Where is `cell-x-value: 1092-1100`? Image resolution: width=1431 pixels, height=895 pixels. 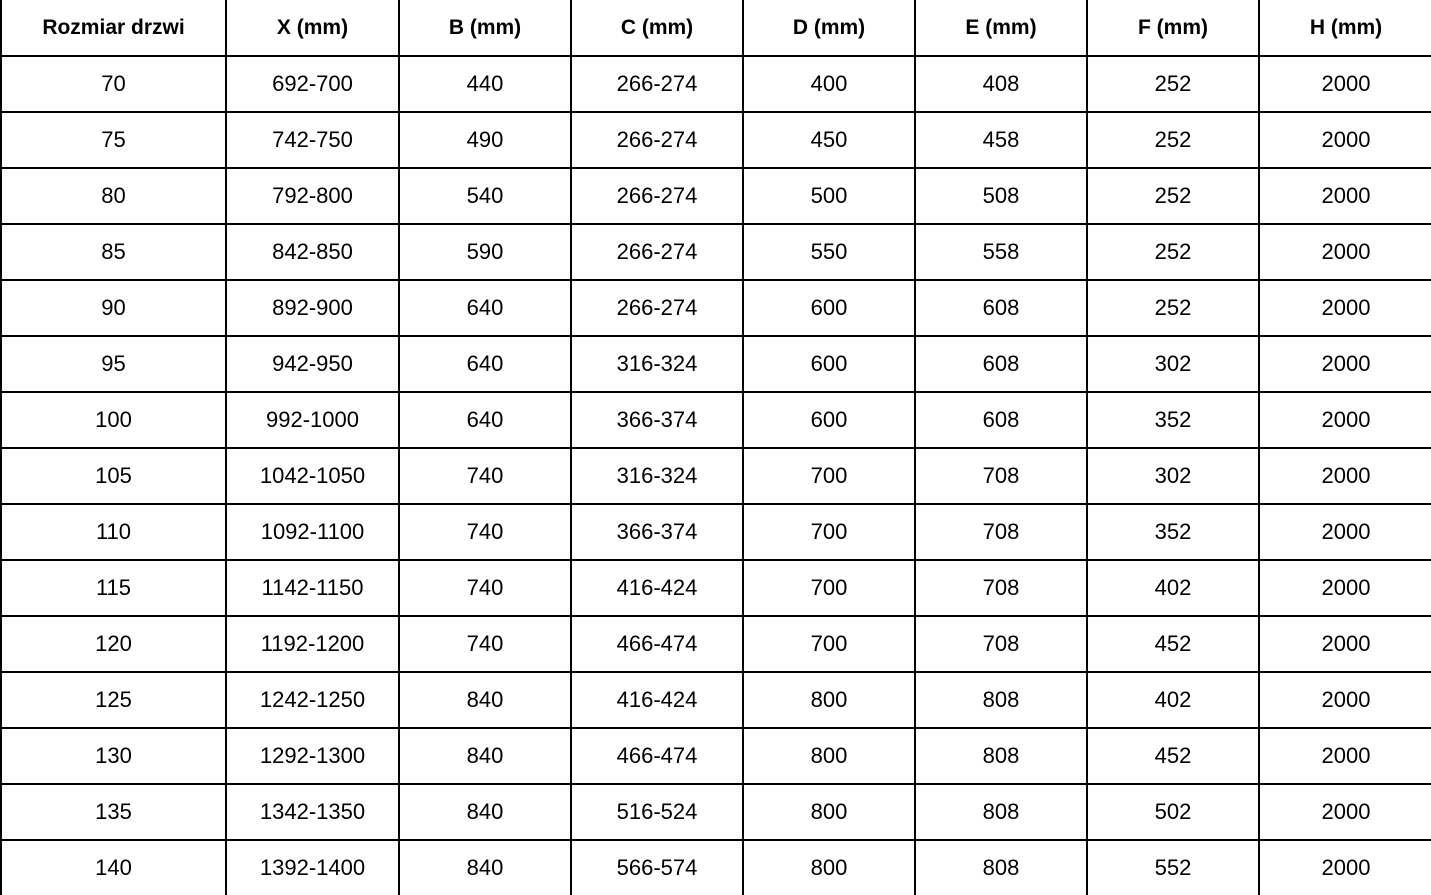
cell-x-value: 1092-1100 is located at coordinates (313, 532).